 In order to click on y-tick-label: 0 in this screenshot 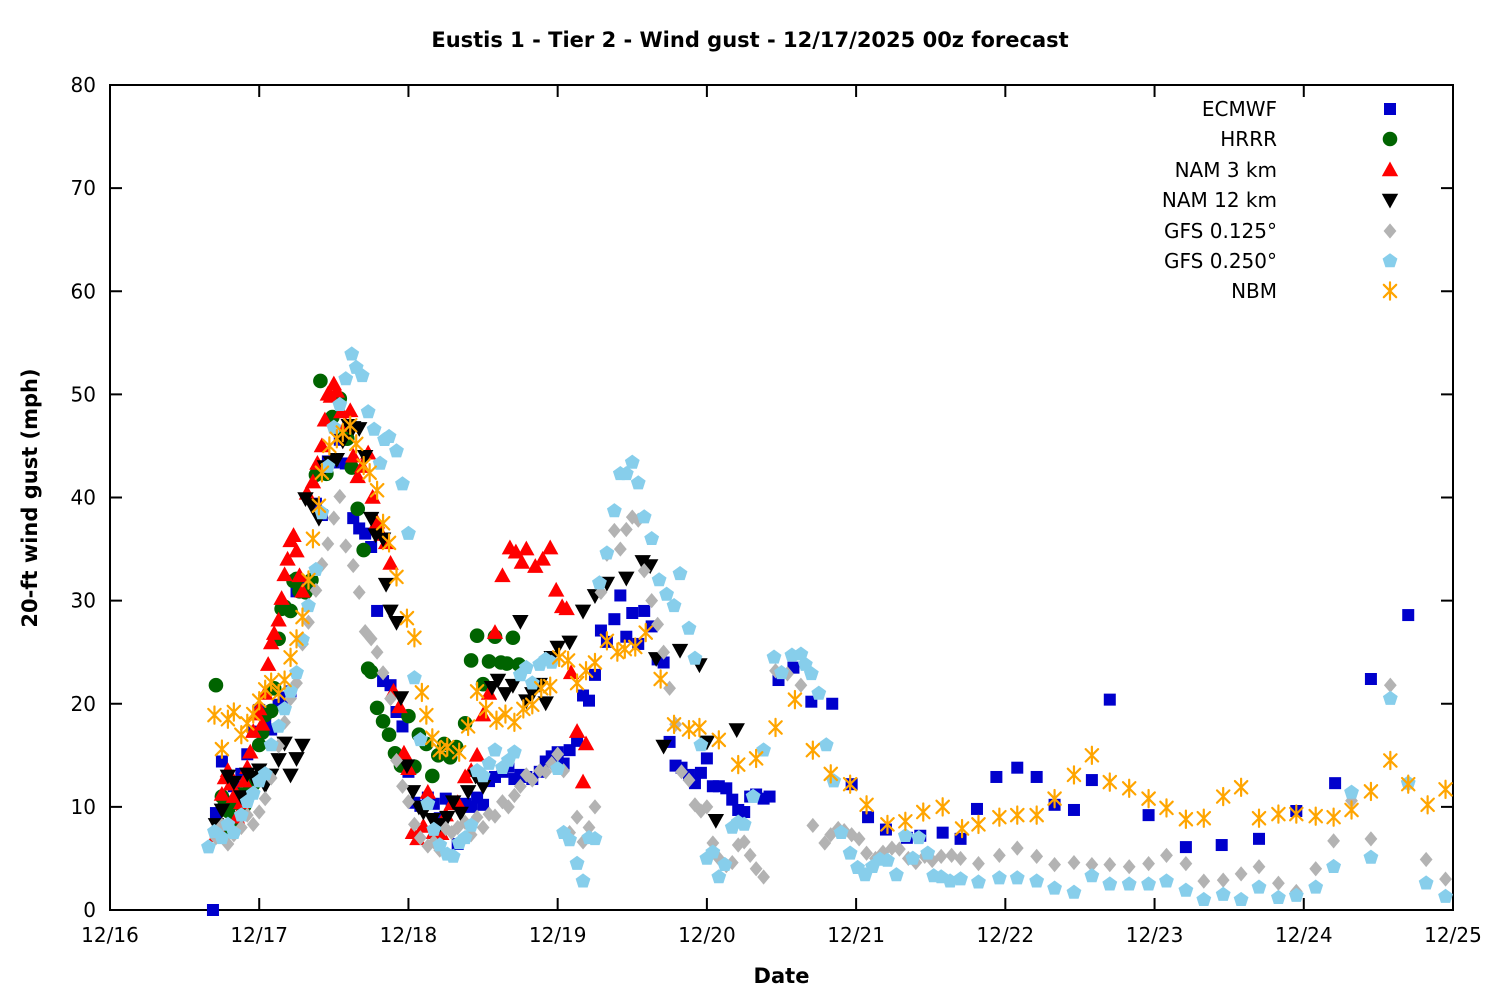, I will do `click(89, 910)`.